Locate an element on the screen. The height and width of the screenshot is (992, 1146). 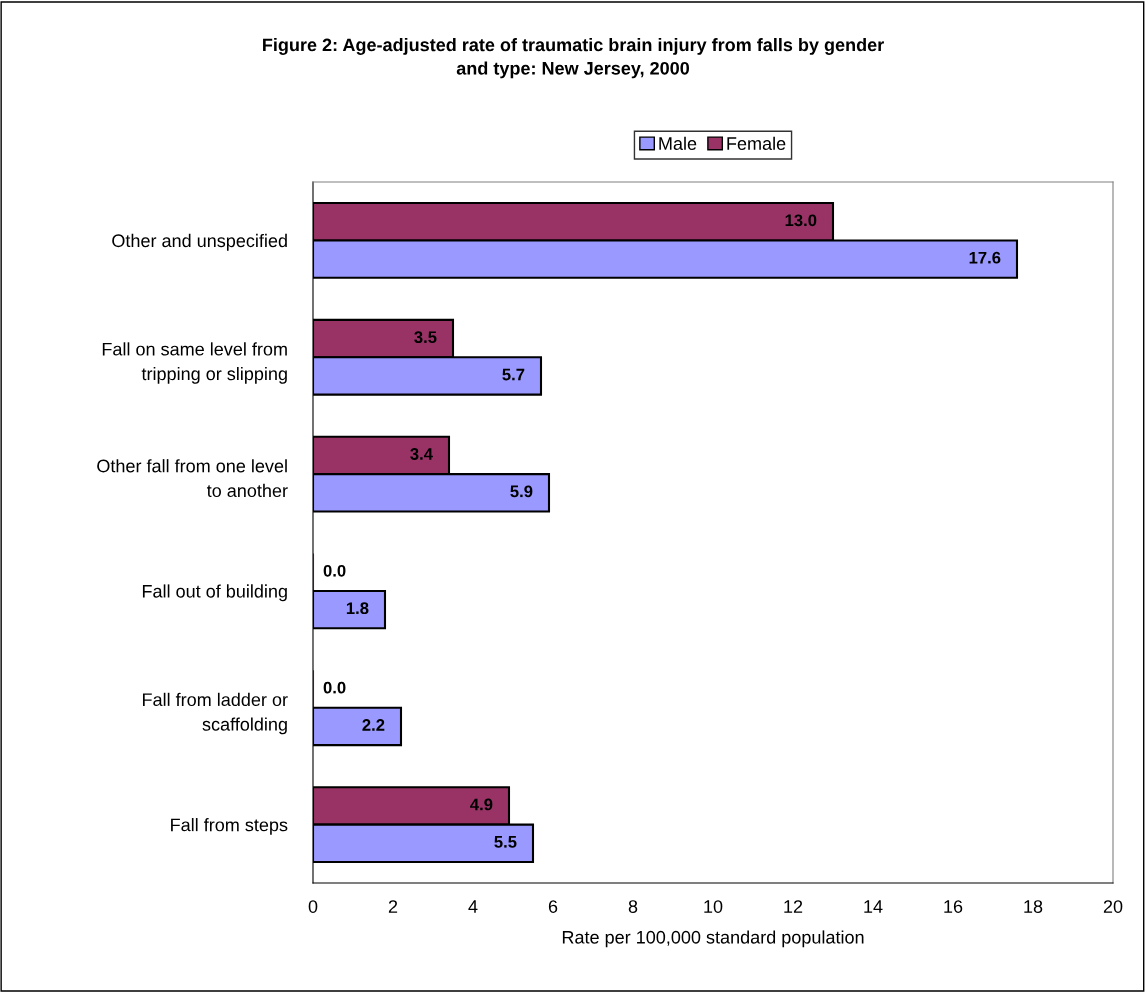
data-label: 4.9 is located at coordinates (481, 804).